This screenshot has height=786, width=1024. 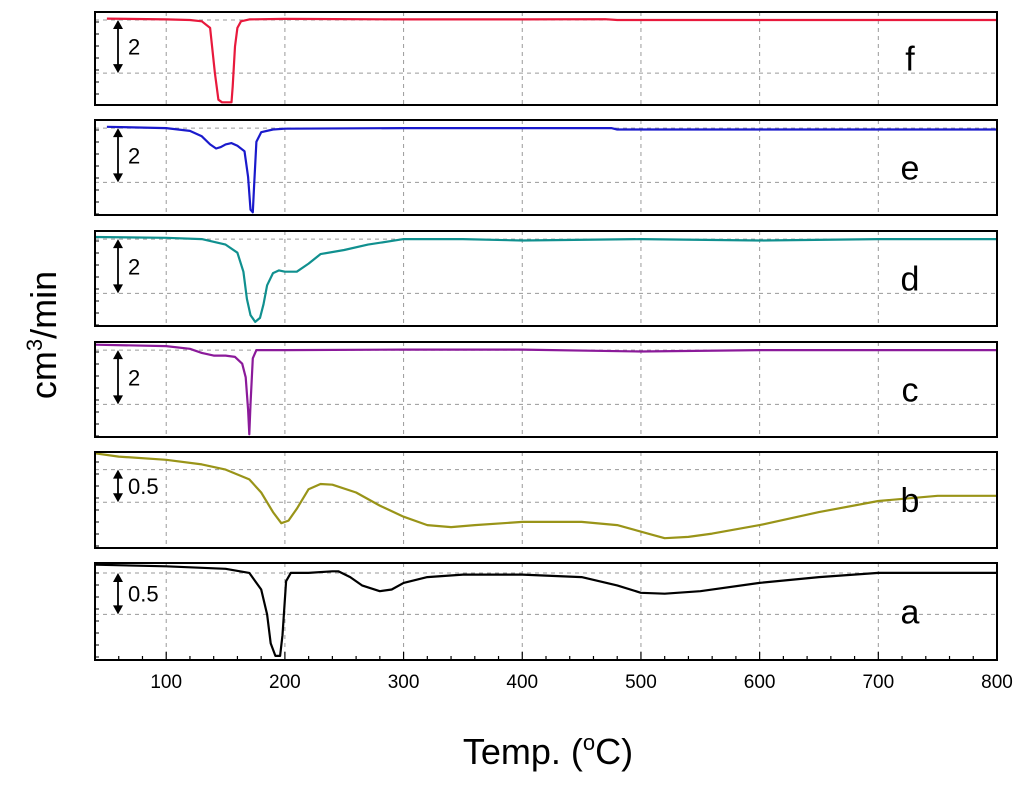 What do you see at coordinates (910, 60) in the screenshot?
I see `panel-label-f: f` at bounding box center [910, 60].